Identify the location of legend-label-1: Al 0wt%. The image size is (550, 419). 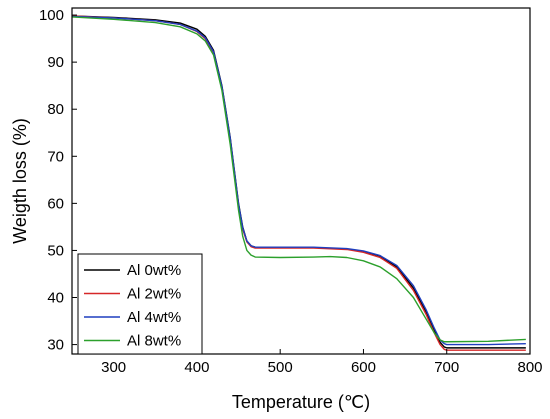
(154, 270).